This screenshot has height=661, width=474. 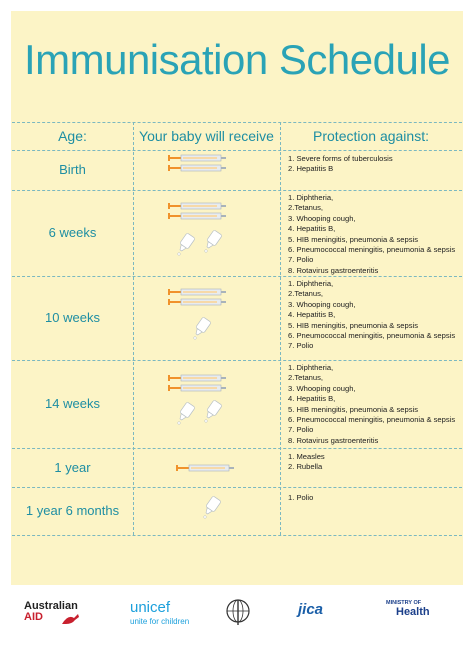 I want to click on logo-text: unite for children, so click(x=160, y=621).